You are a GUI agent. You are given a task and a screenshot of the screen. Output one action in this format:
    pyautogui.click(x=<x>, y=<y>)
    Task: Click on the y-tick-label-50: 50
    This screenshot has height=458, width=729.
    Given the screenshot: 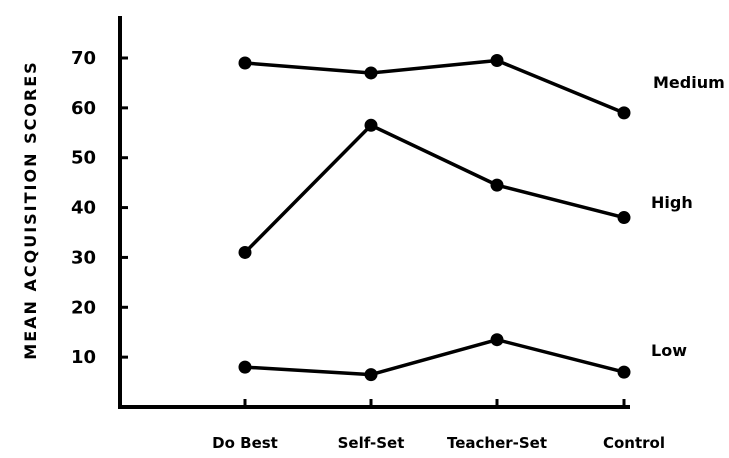 What is the action you would take?
    pyautogui.click(x=83, y=158)
    